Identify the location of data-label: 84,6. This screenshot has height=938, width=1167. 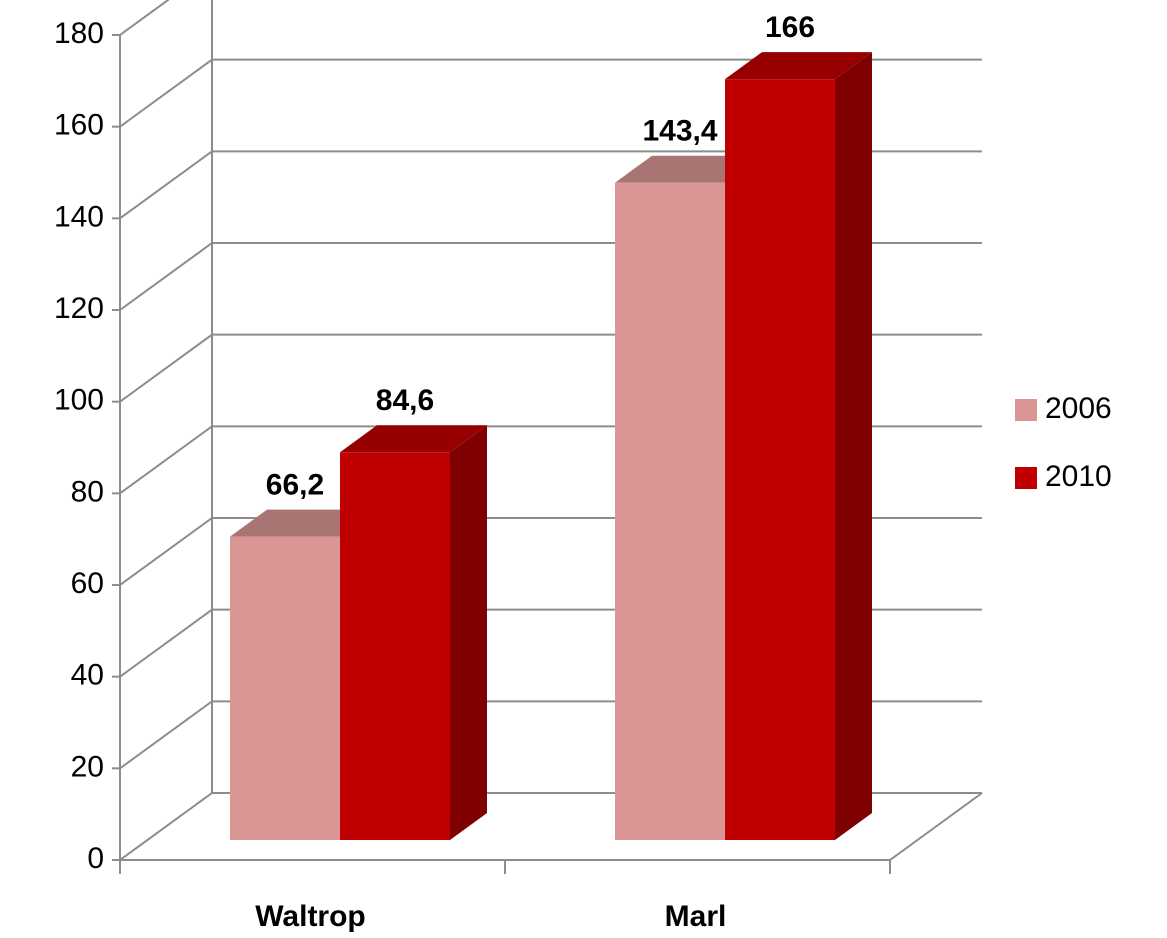
(405, 400).